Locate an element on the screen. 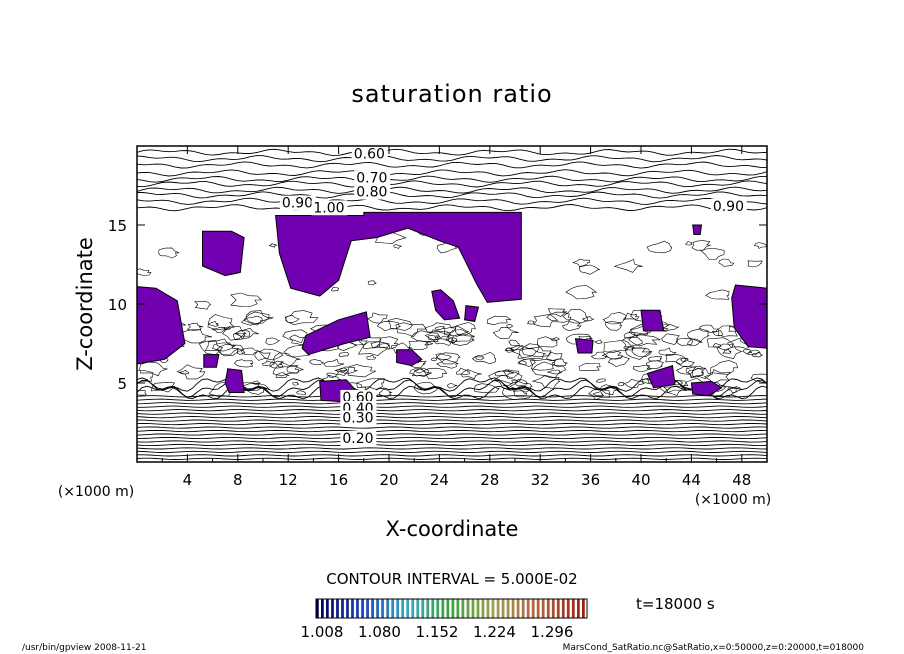  y-tick-label: 15 is located at coordinates (117, 226).